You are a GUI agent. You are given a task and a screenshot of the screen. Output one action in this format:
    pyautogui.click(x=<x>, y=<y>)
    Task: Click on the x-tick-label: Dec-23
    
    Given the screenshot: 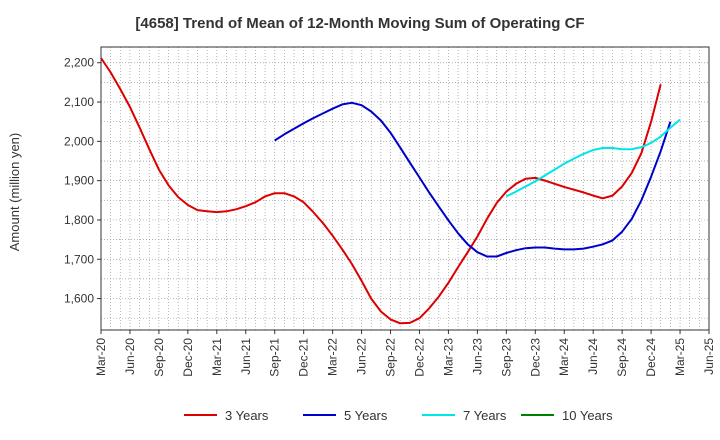 What is the action you would take?
    pyautogui.click(x=535, y=357)
    